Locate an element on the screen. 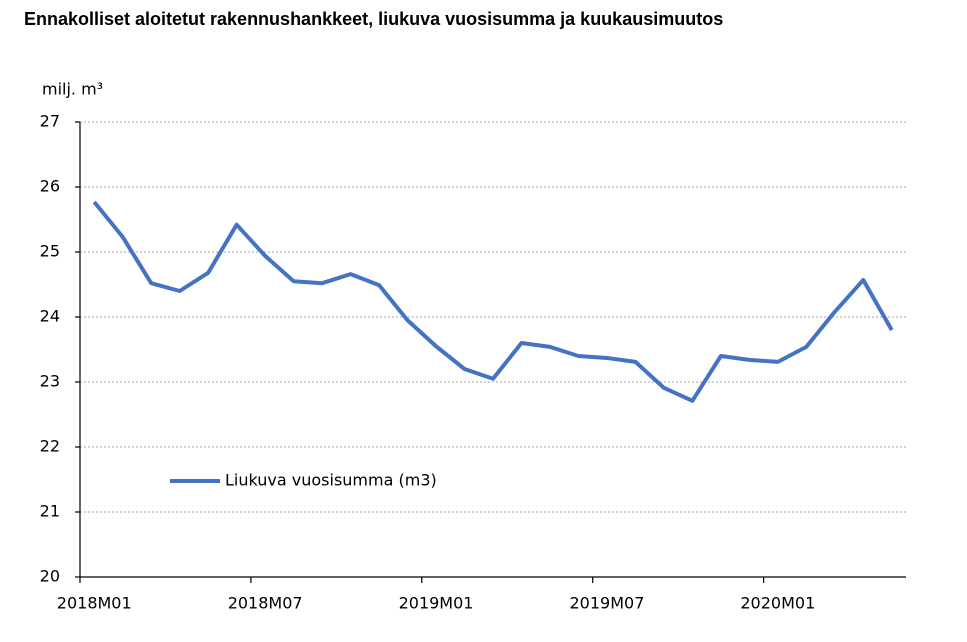 The height and width of the screenshot is (642, 967). x-tick-label: 2019M07 is located at coordinates (606, 603).